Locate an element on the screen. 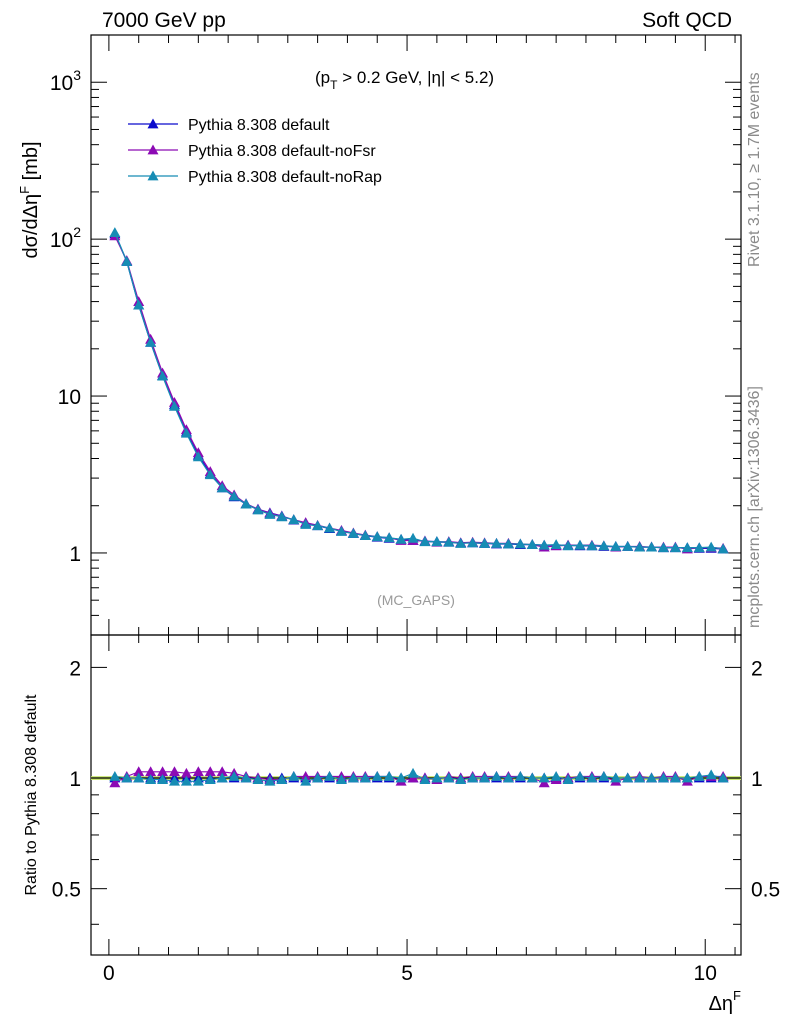 This screenshot has width=786, height=1024. ratio-tick-label-right: 1 is located at coordinates (757, 779).